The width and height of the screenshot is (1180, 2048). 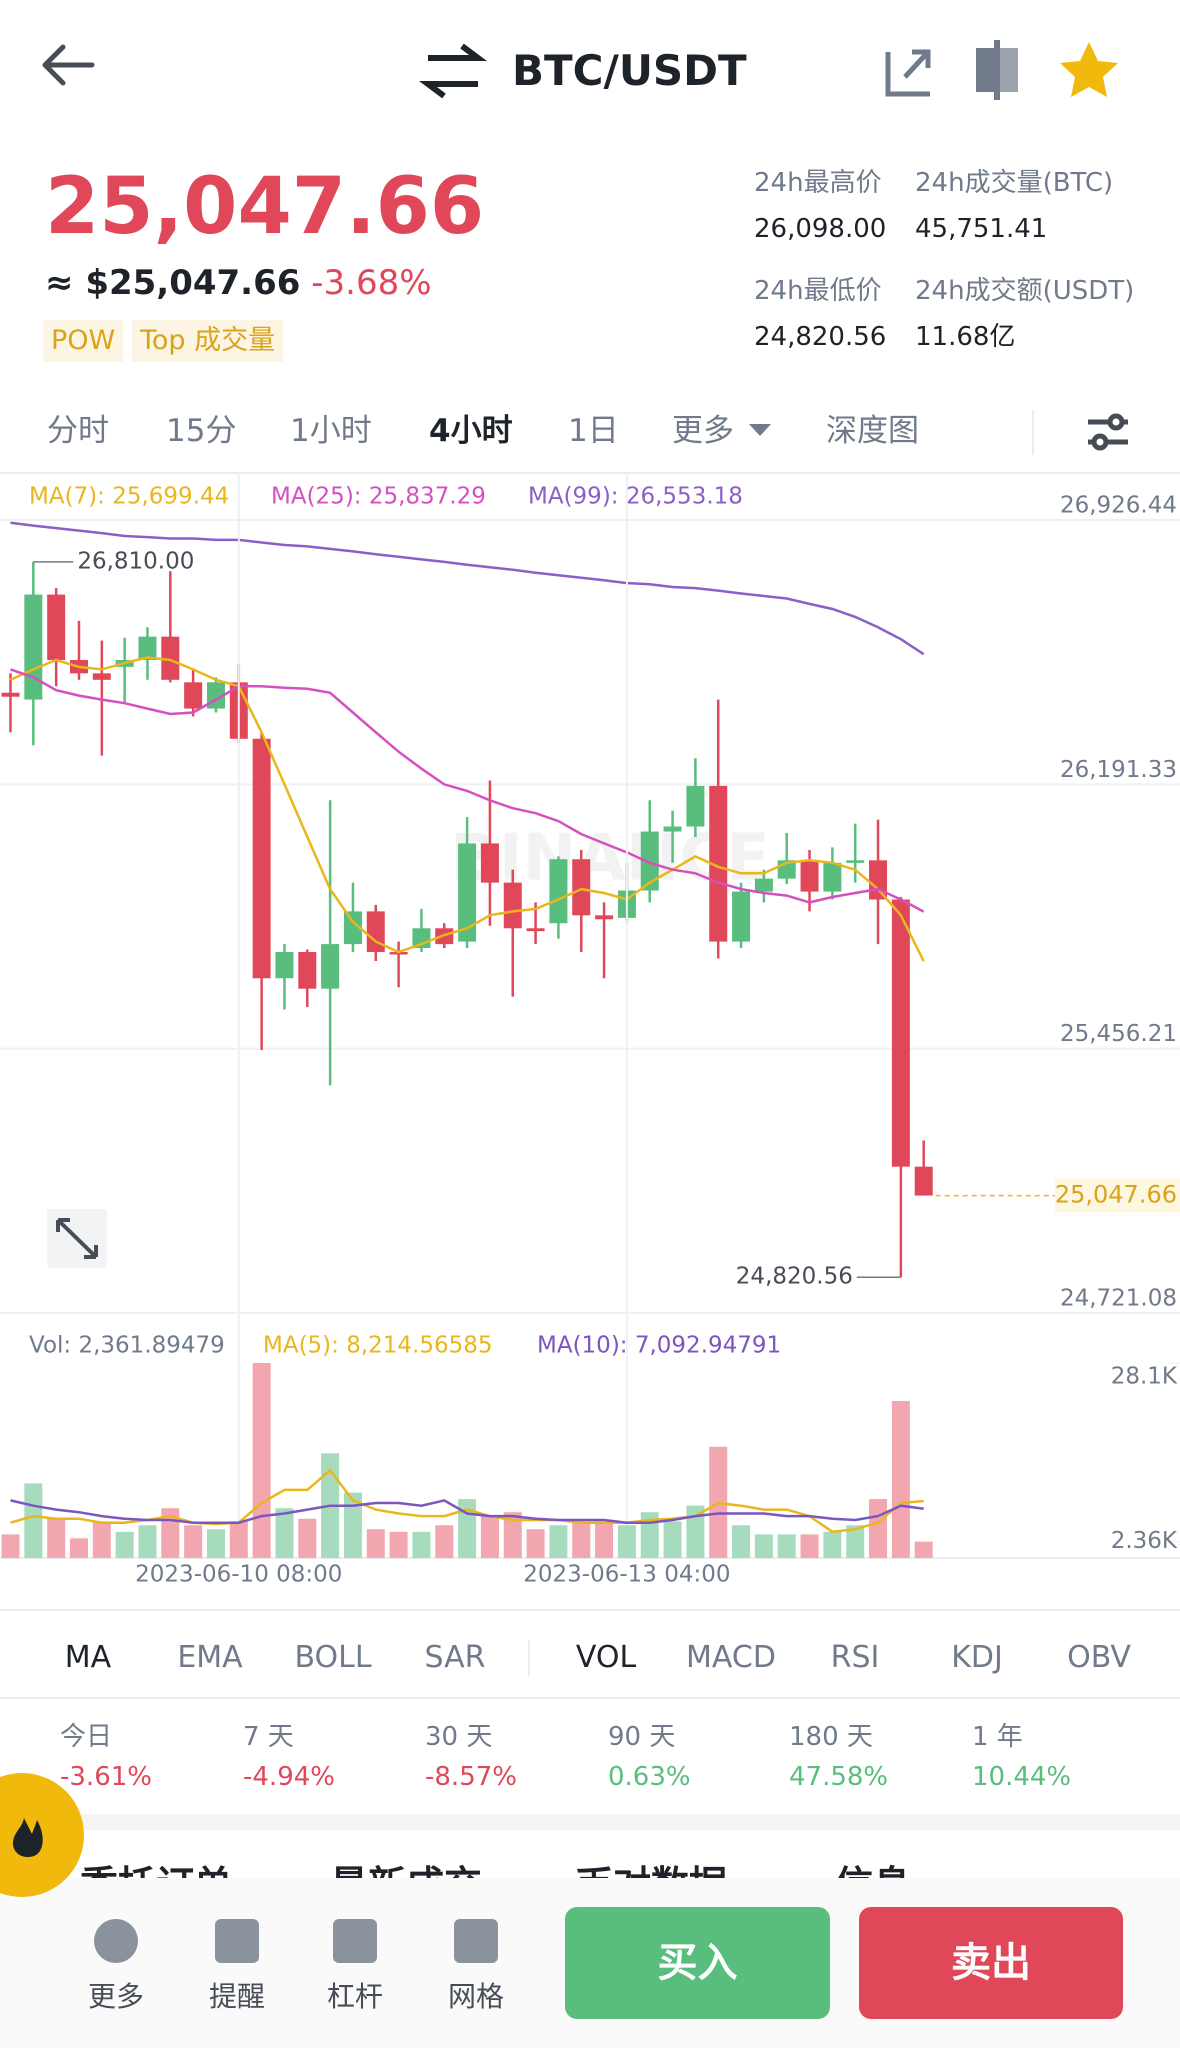 I want to click on indicator-tab: BOLL, so click(x=333, y=1657).